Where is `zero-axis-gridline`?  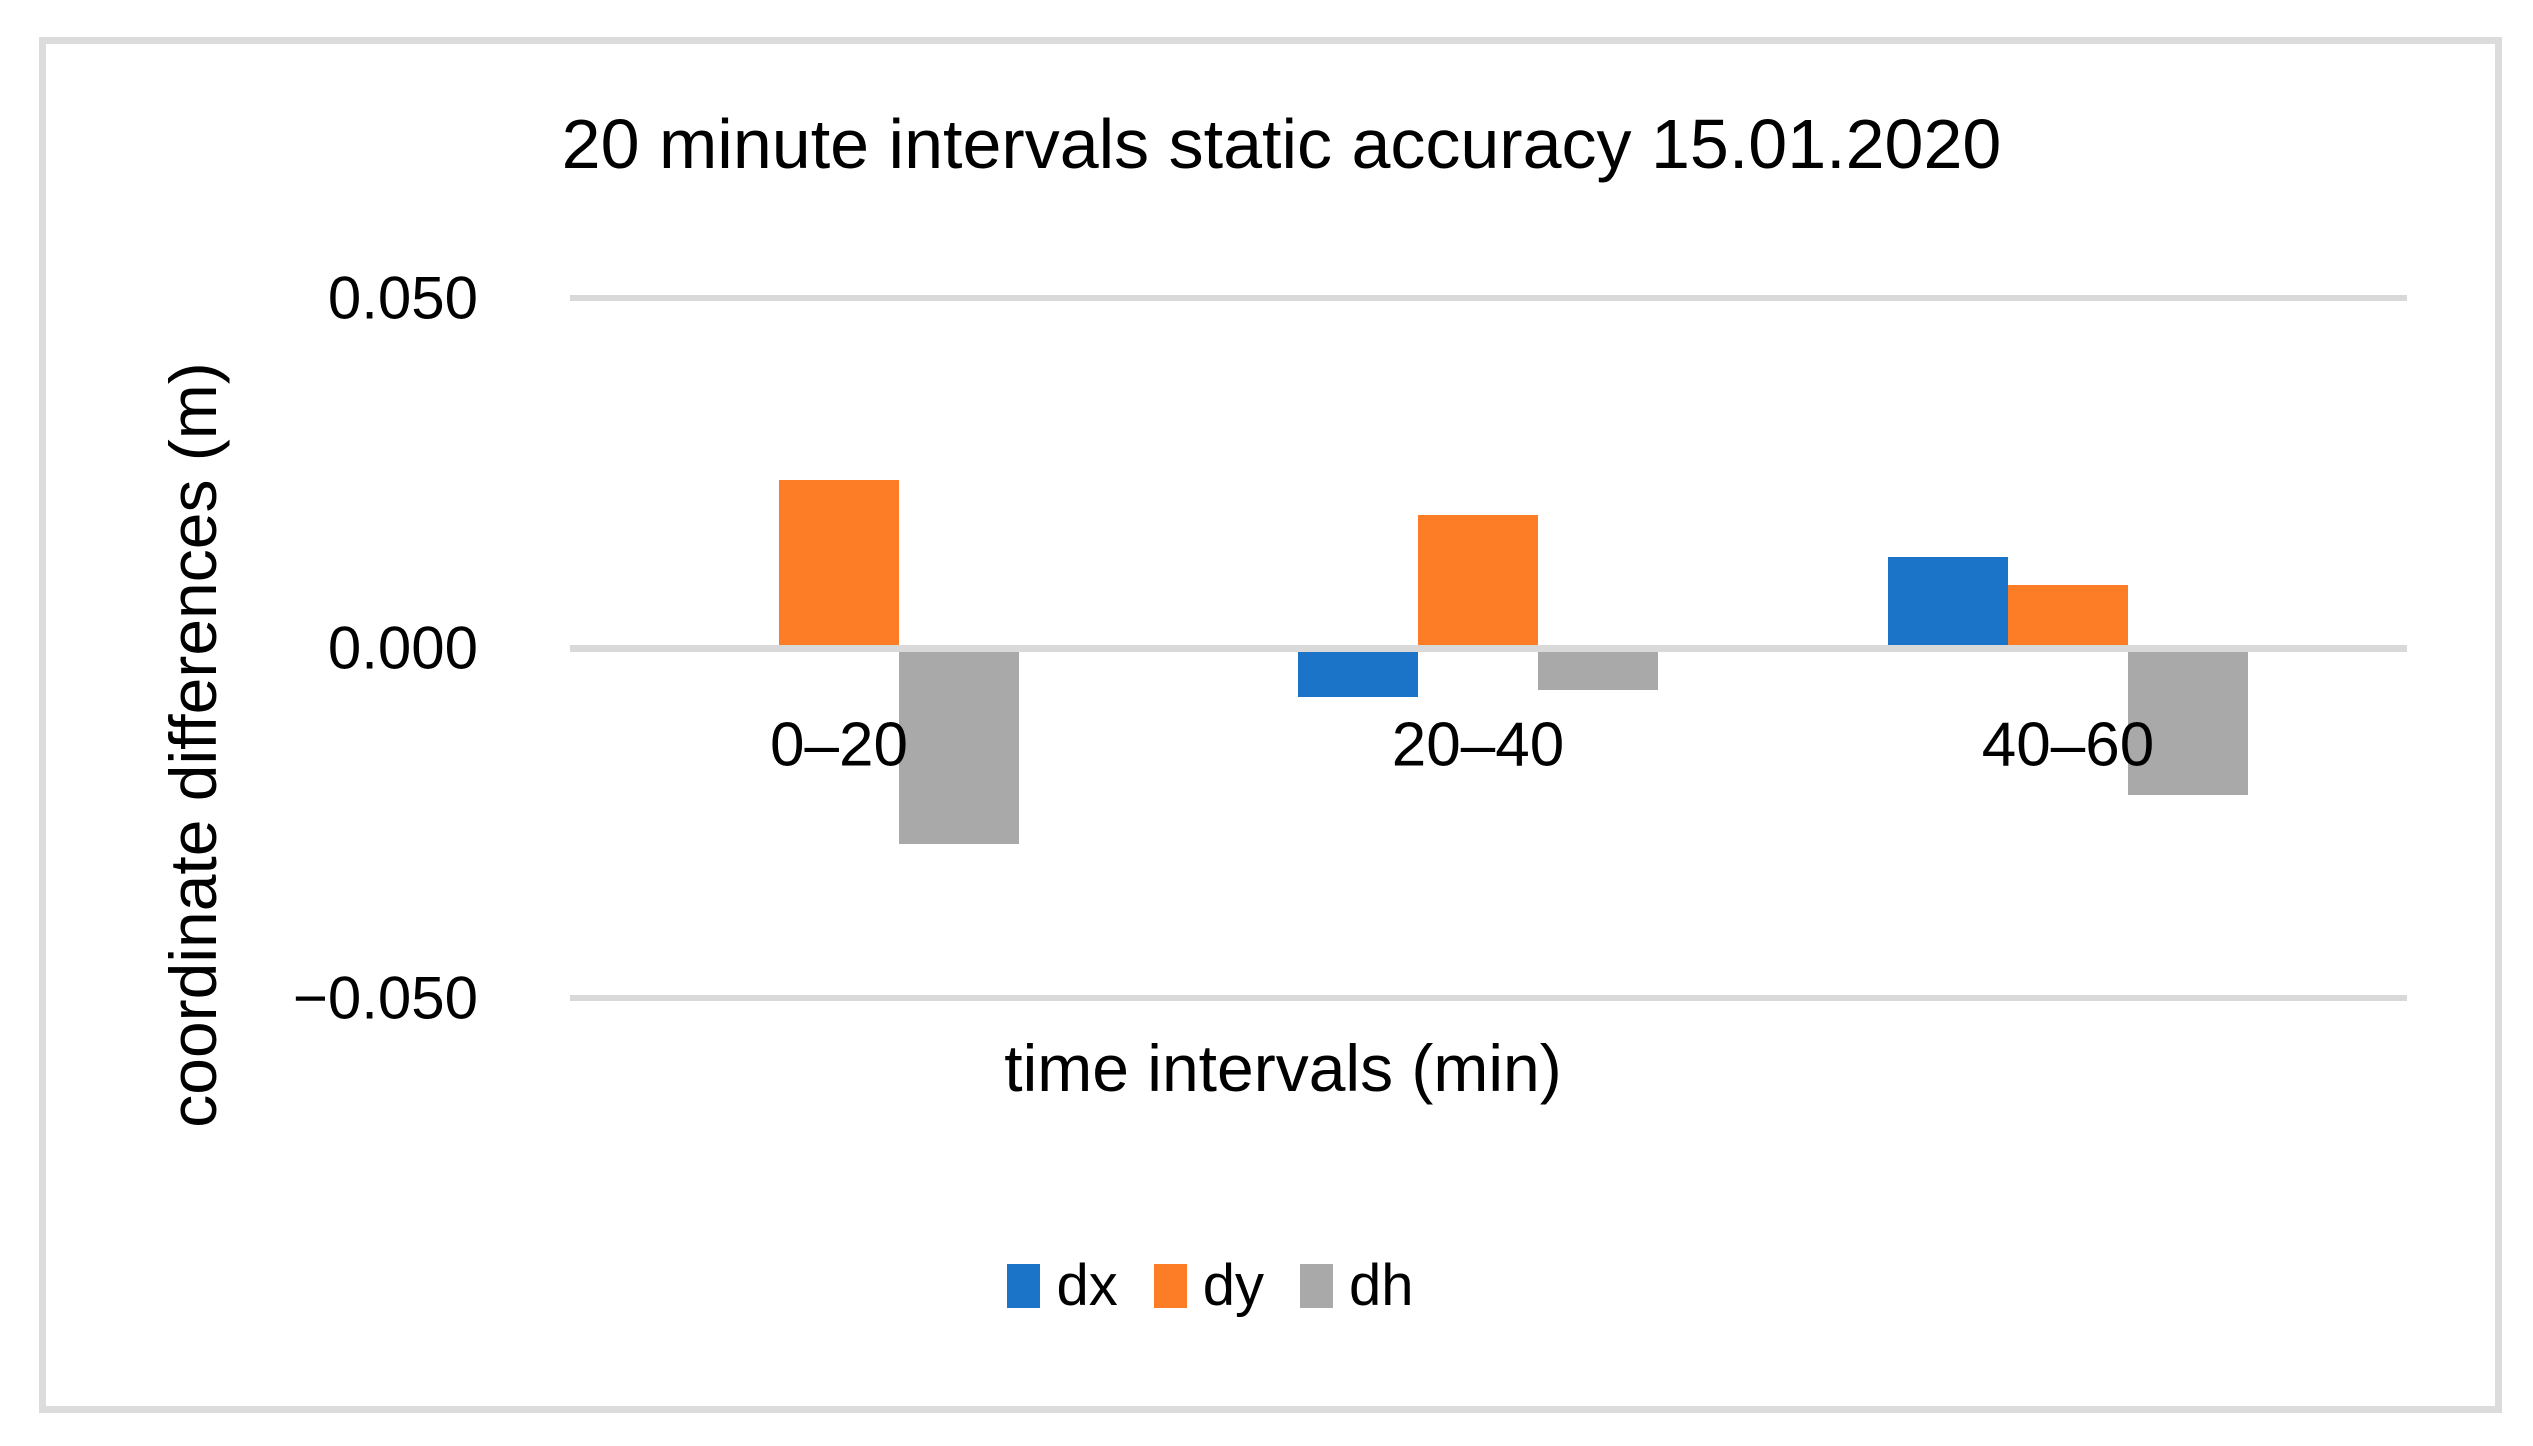 zero-axis-gridline is located at coordinates (1488, 648).